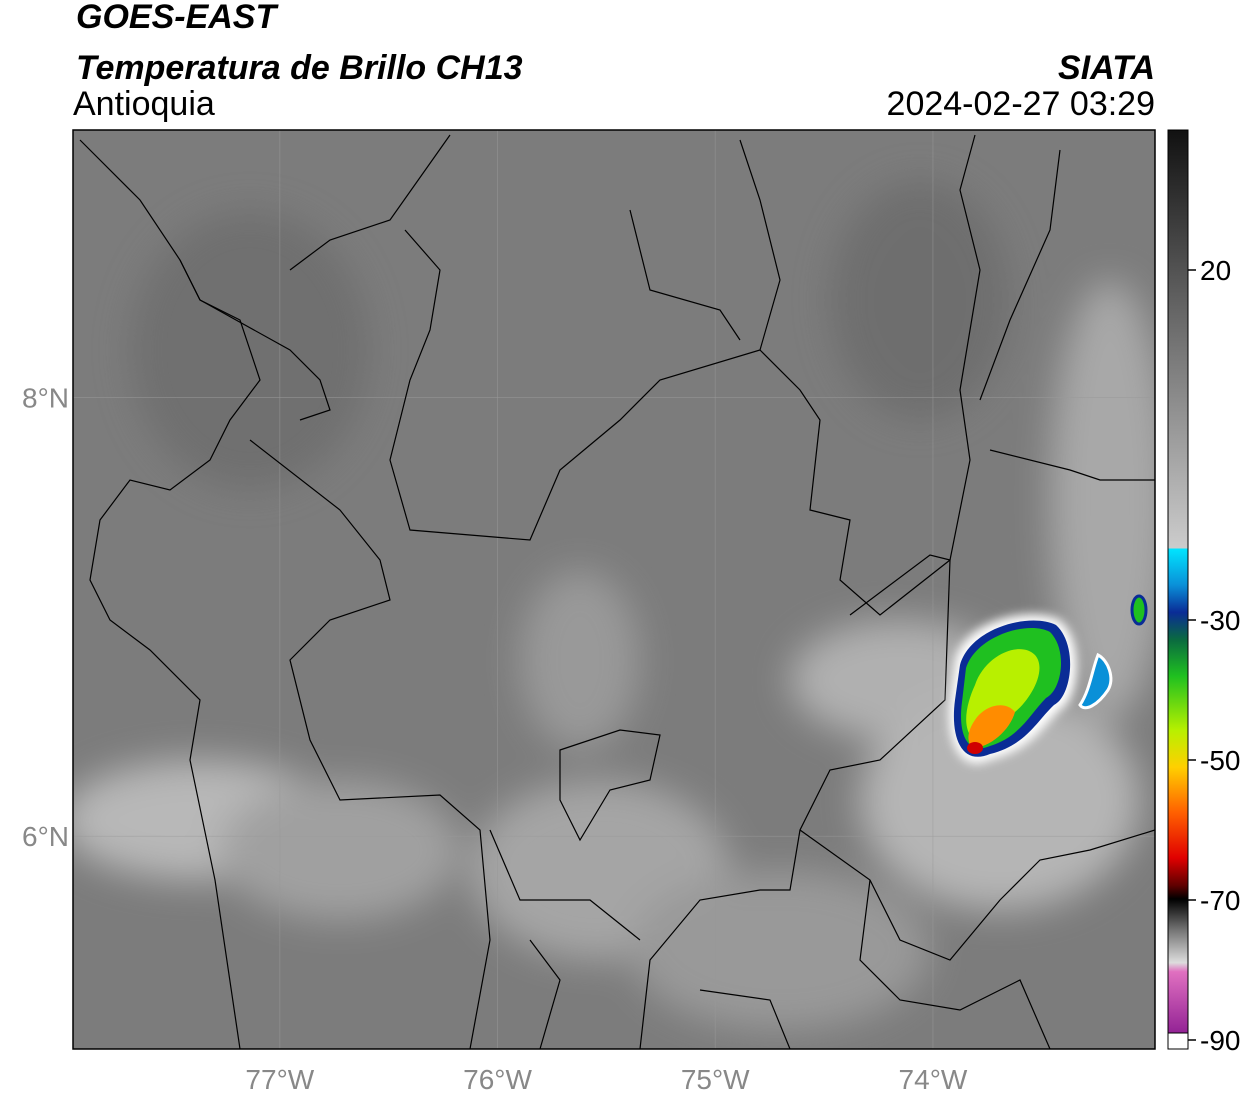 This screenshot has height=1099, width=1252. I want to click on y-tick-label: 8°N, so click(45, 398).